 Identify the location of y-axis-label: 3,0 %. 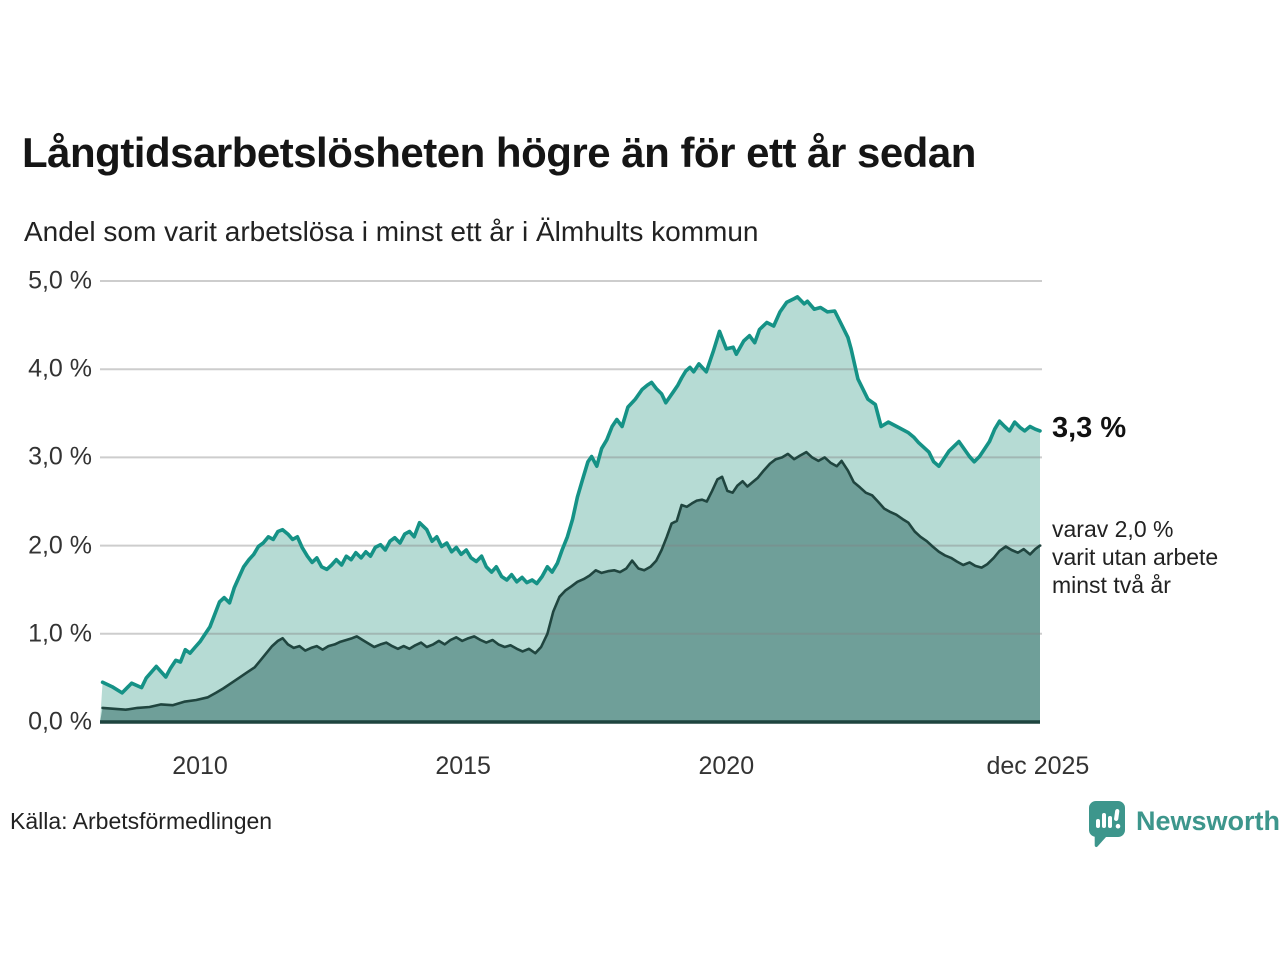
(60, 456).